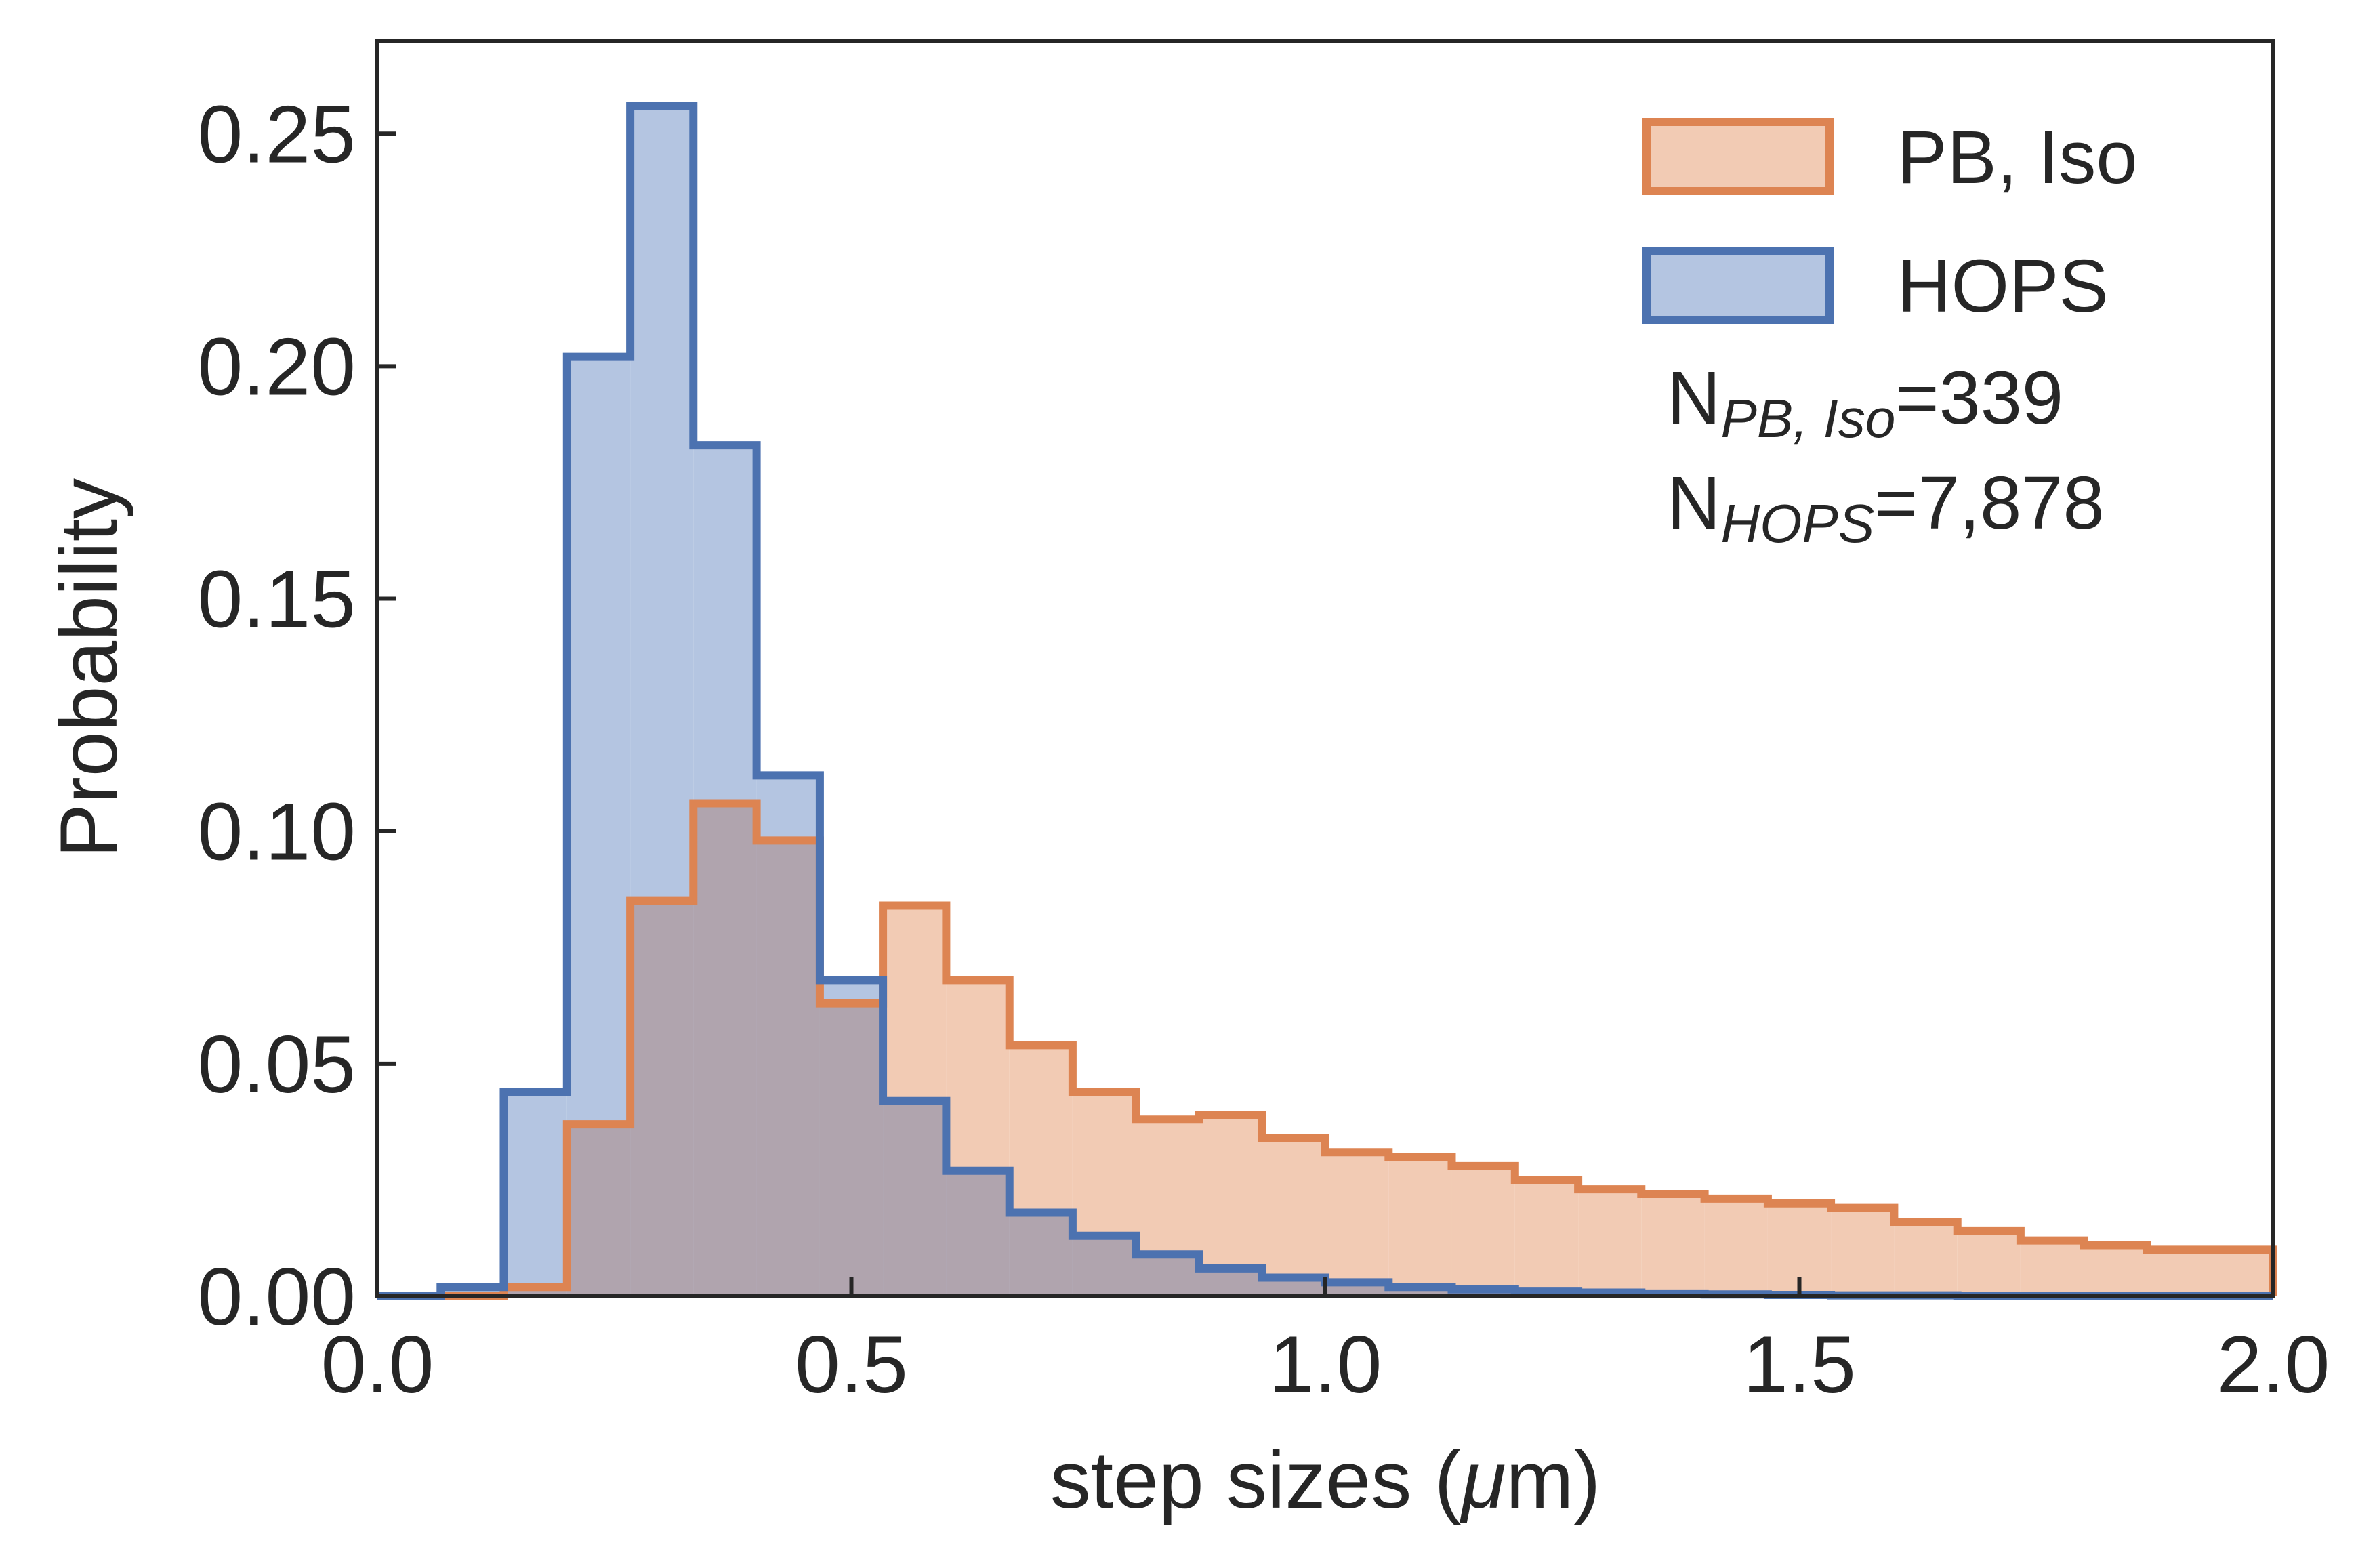  What do you see at coordinates (1875, 286) in the screenshot?
I see `legend-item-hops: HOPS` at bounding box center [1875, 286].